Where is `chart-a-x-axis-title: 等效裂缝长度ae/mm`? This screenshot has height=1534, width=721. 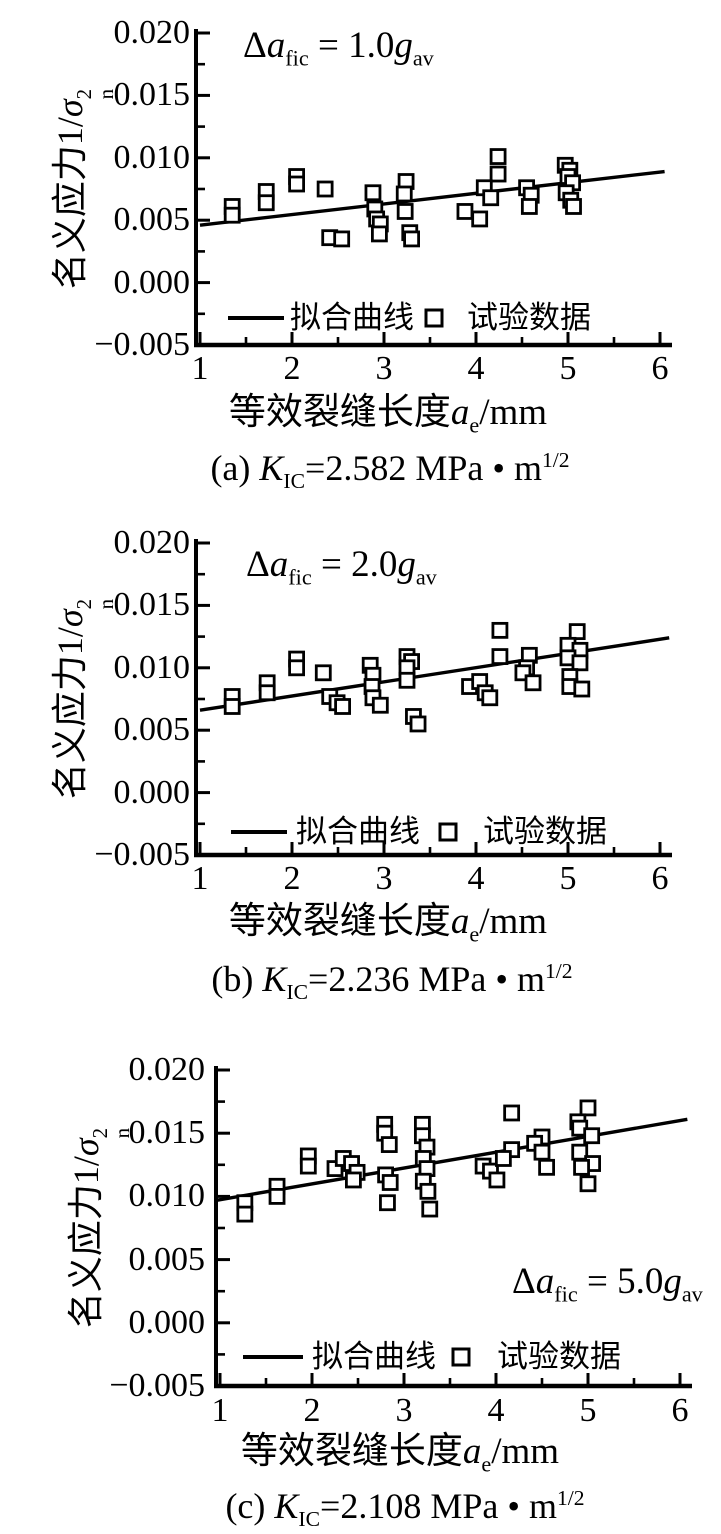 chart-a-x-axis-title: 等效裂缝长度ae/mm is located at coordinates (388, 415).